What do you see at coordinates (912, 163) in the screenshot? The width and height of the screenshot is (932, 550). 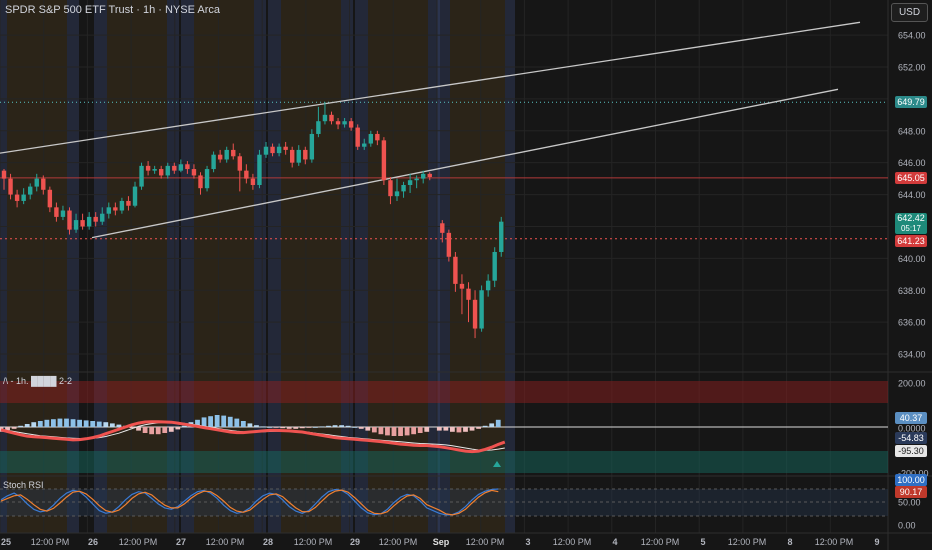 I see `price-axis-label: 646.00` at bounding box center [912, 163].